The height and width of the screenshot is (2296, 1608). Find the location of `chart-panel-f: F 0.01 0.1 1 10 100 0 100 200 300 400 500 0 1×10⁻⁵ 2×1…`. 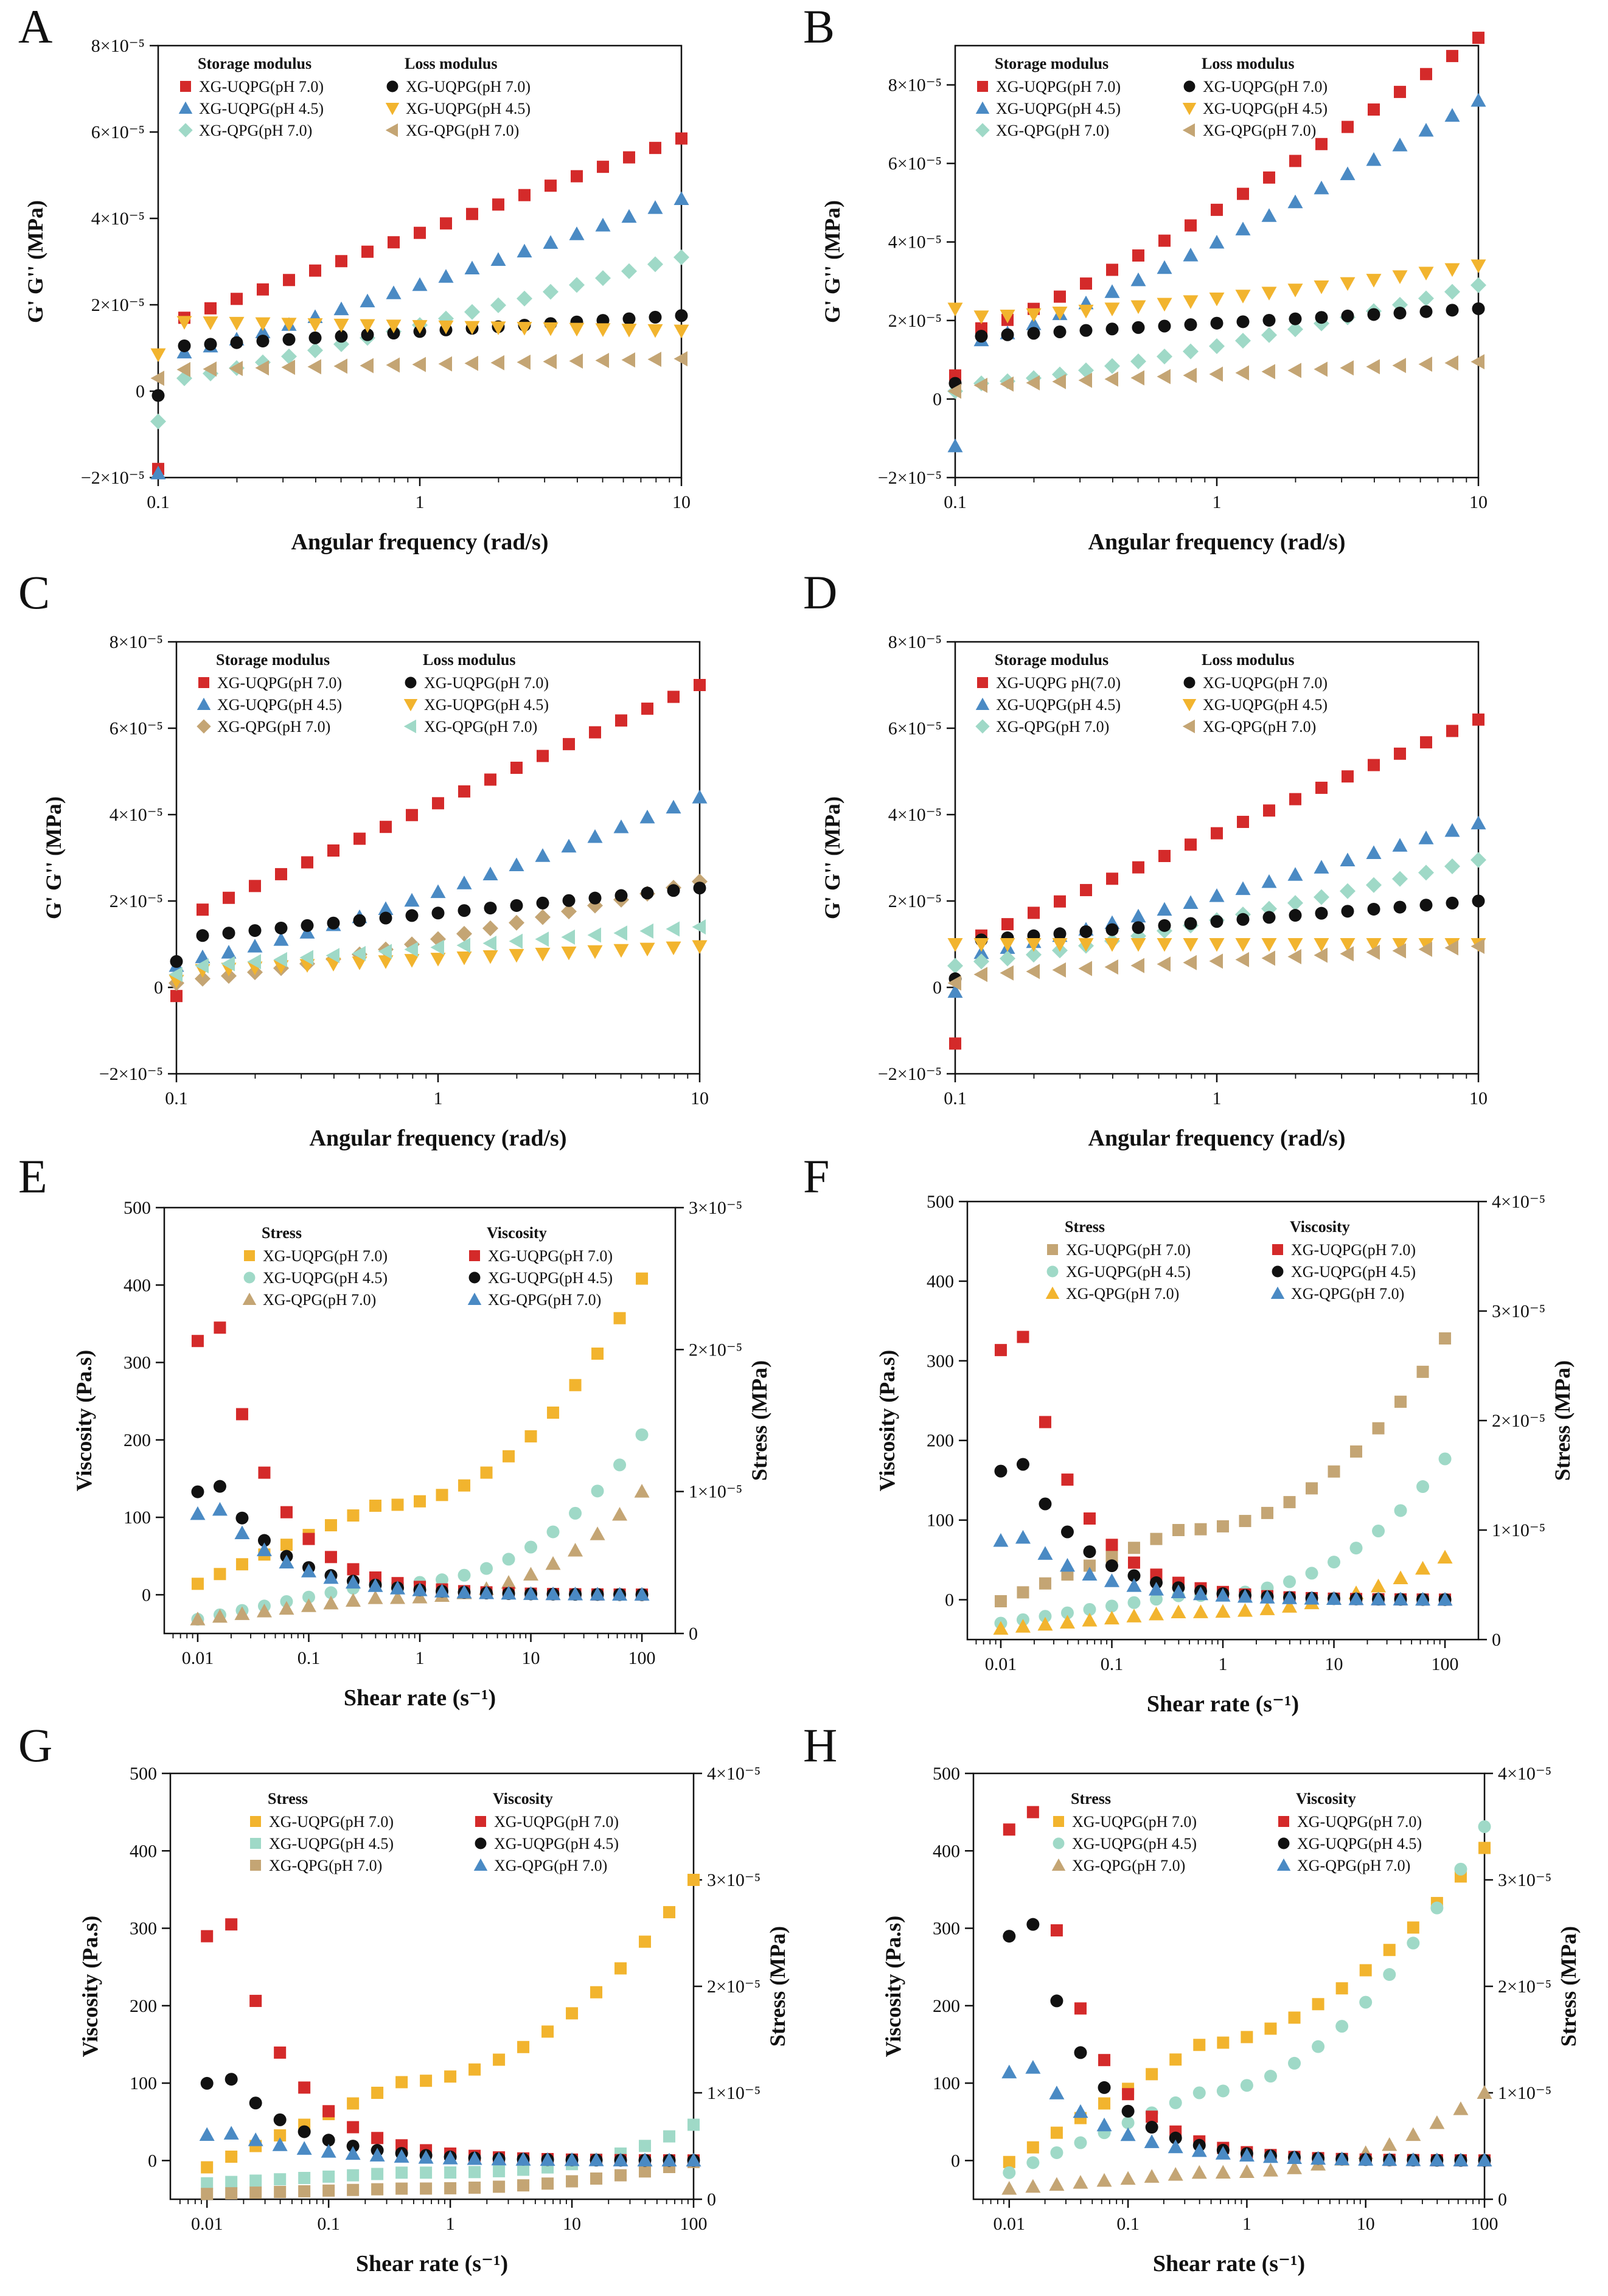

chart-panel-f: F 0.01 0.1 1 10 100 0 100 200 300 400 500 0 1×10⁻⁵ 2×1… is located at coordinates (1189, 1433).